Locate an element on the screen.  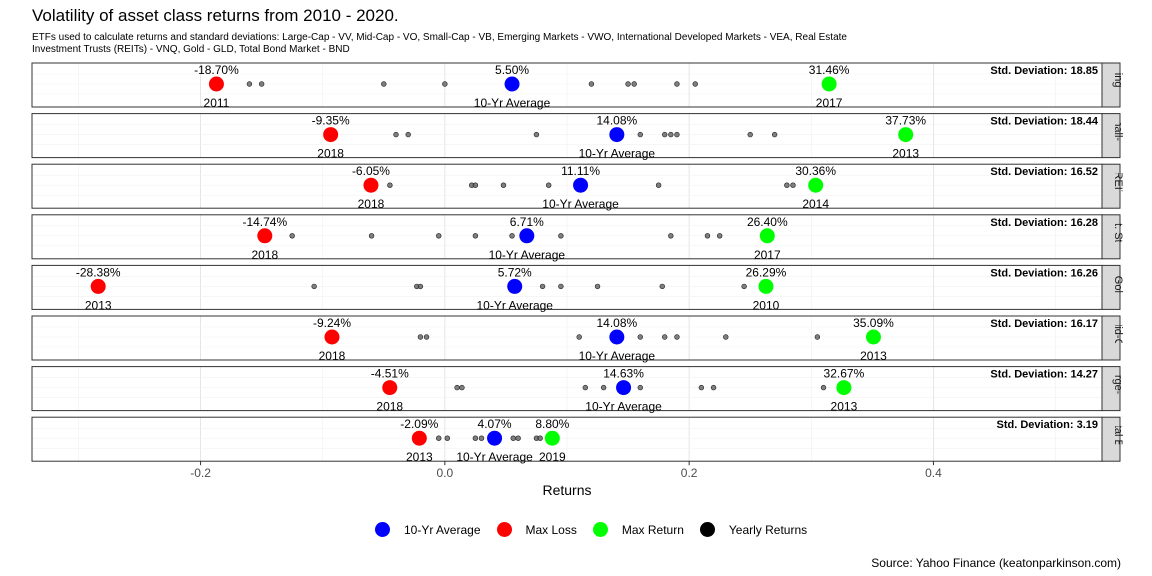
max-return-value-label: 31.46% is located at coordinates (829, 70).